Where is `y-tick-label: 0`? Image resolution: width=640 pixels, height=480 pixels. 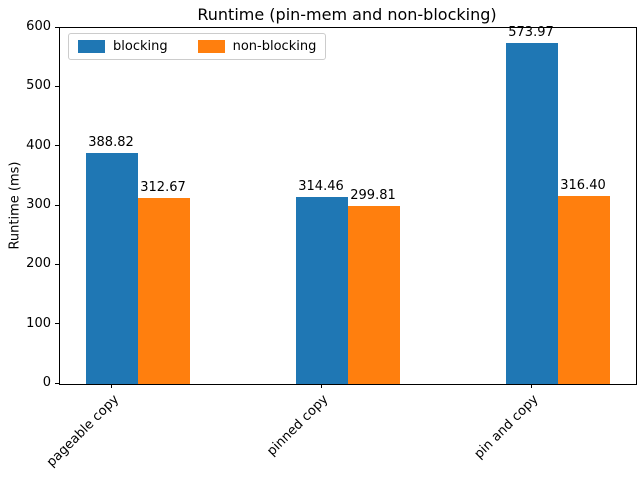 y-tick-label: 0 is located at coordinates (46, 382).